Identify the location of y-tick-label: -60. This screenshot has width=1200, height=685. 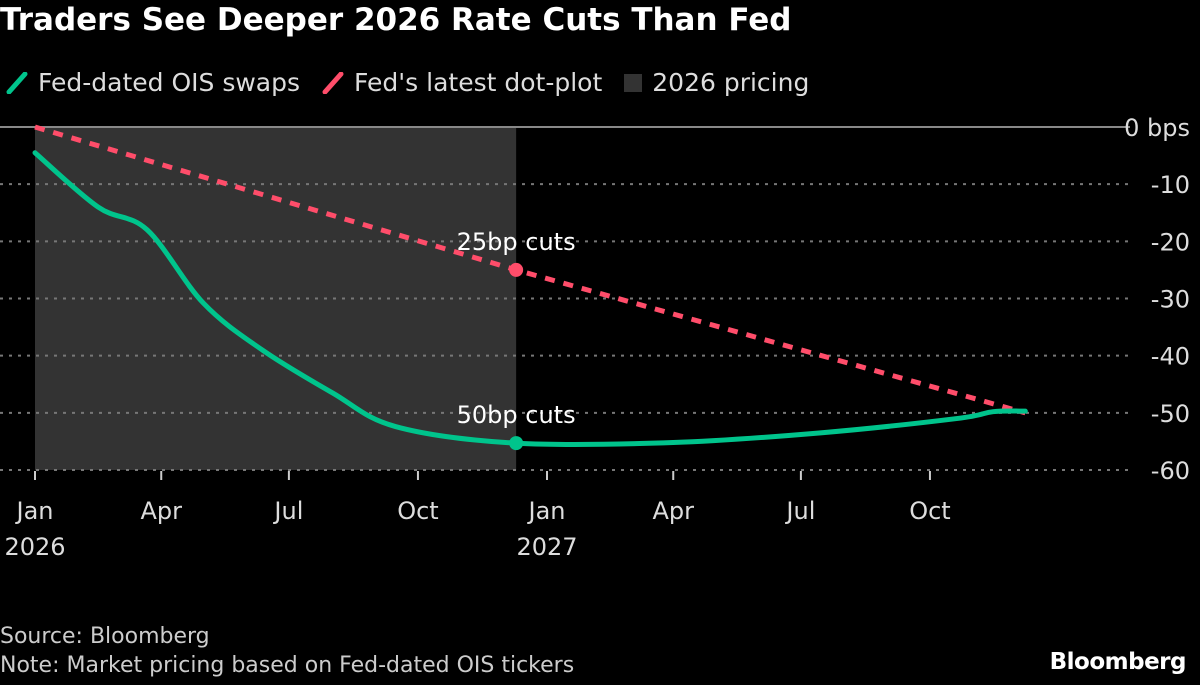
(1170, 471).